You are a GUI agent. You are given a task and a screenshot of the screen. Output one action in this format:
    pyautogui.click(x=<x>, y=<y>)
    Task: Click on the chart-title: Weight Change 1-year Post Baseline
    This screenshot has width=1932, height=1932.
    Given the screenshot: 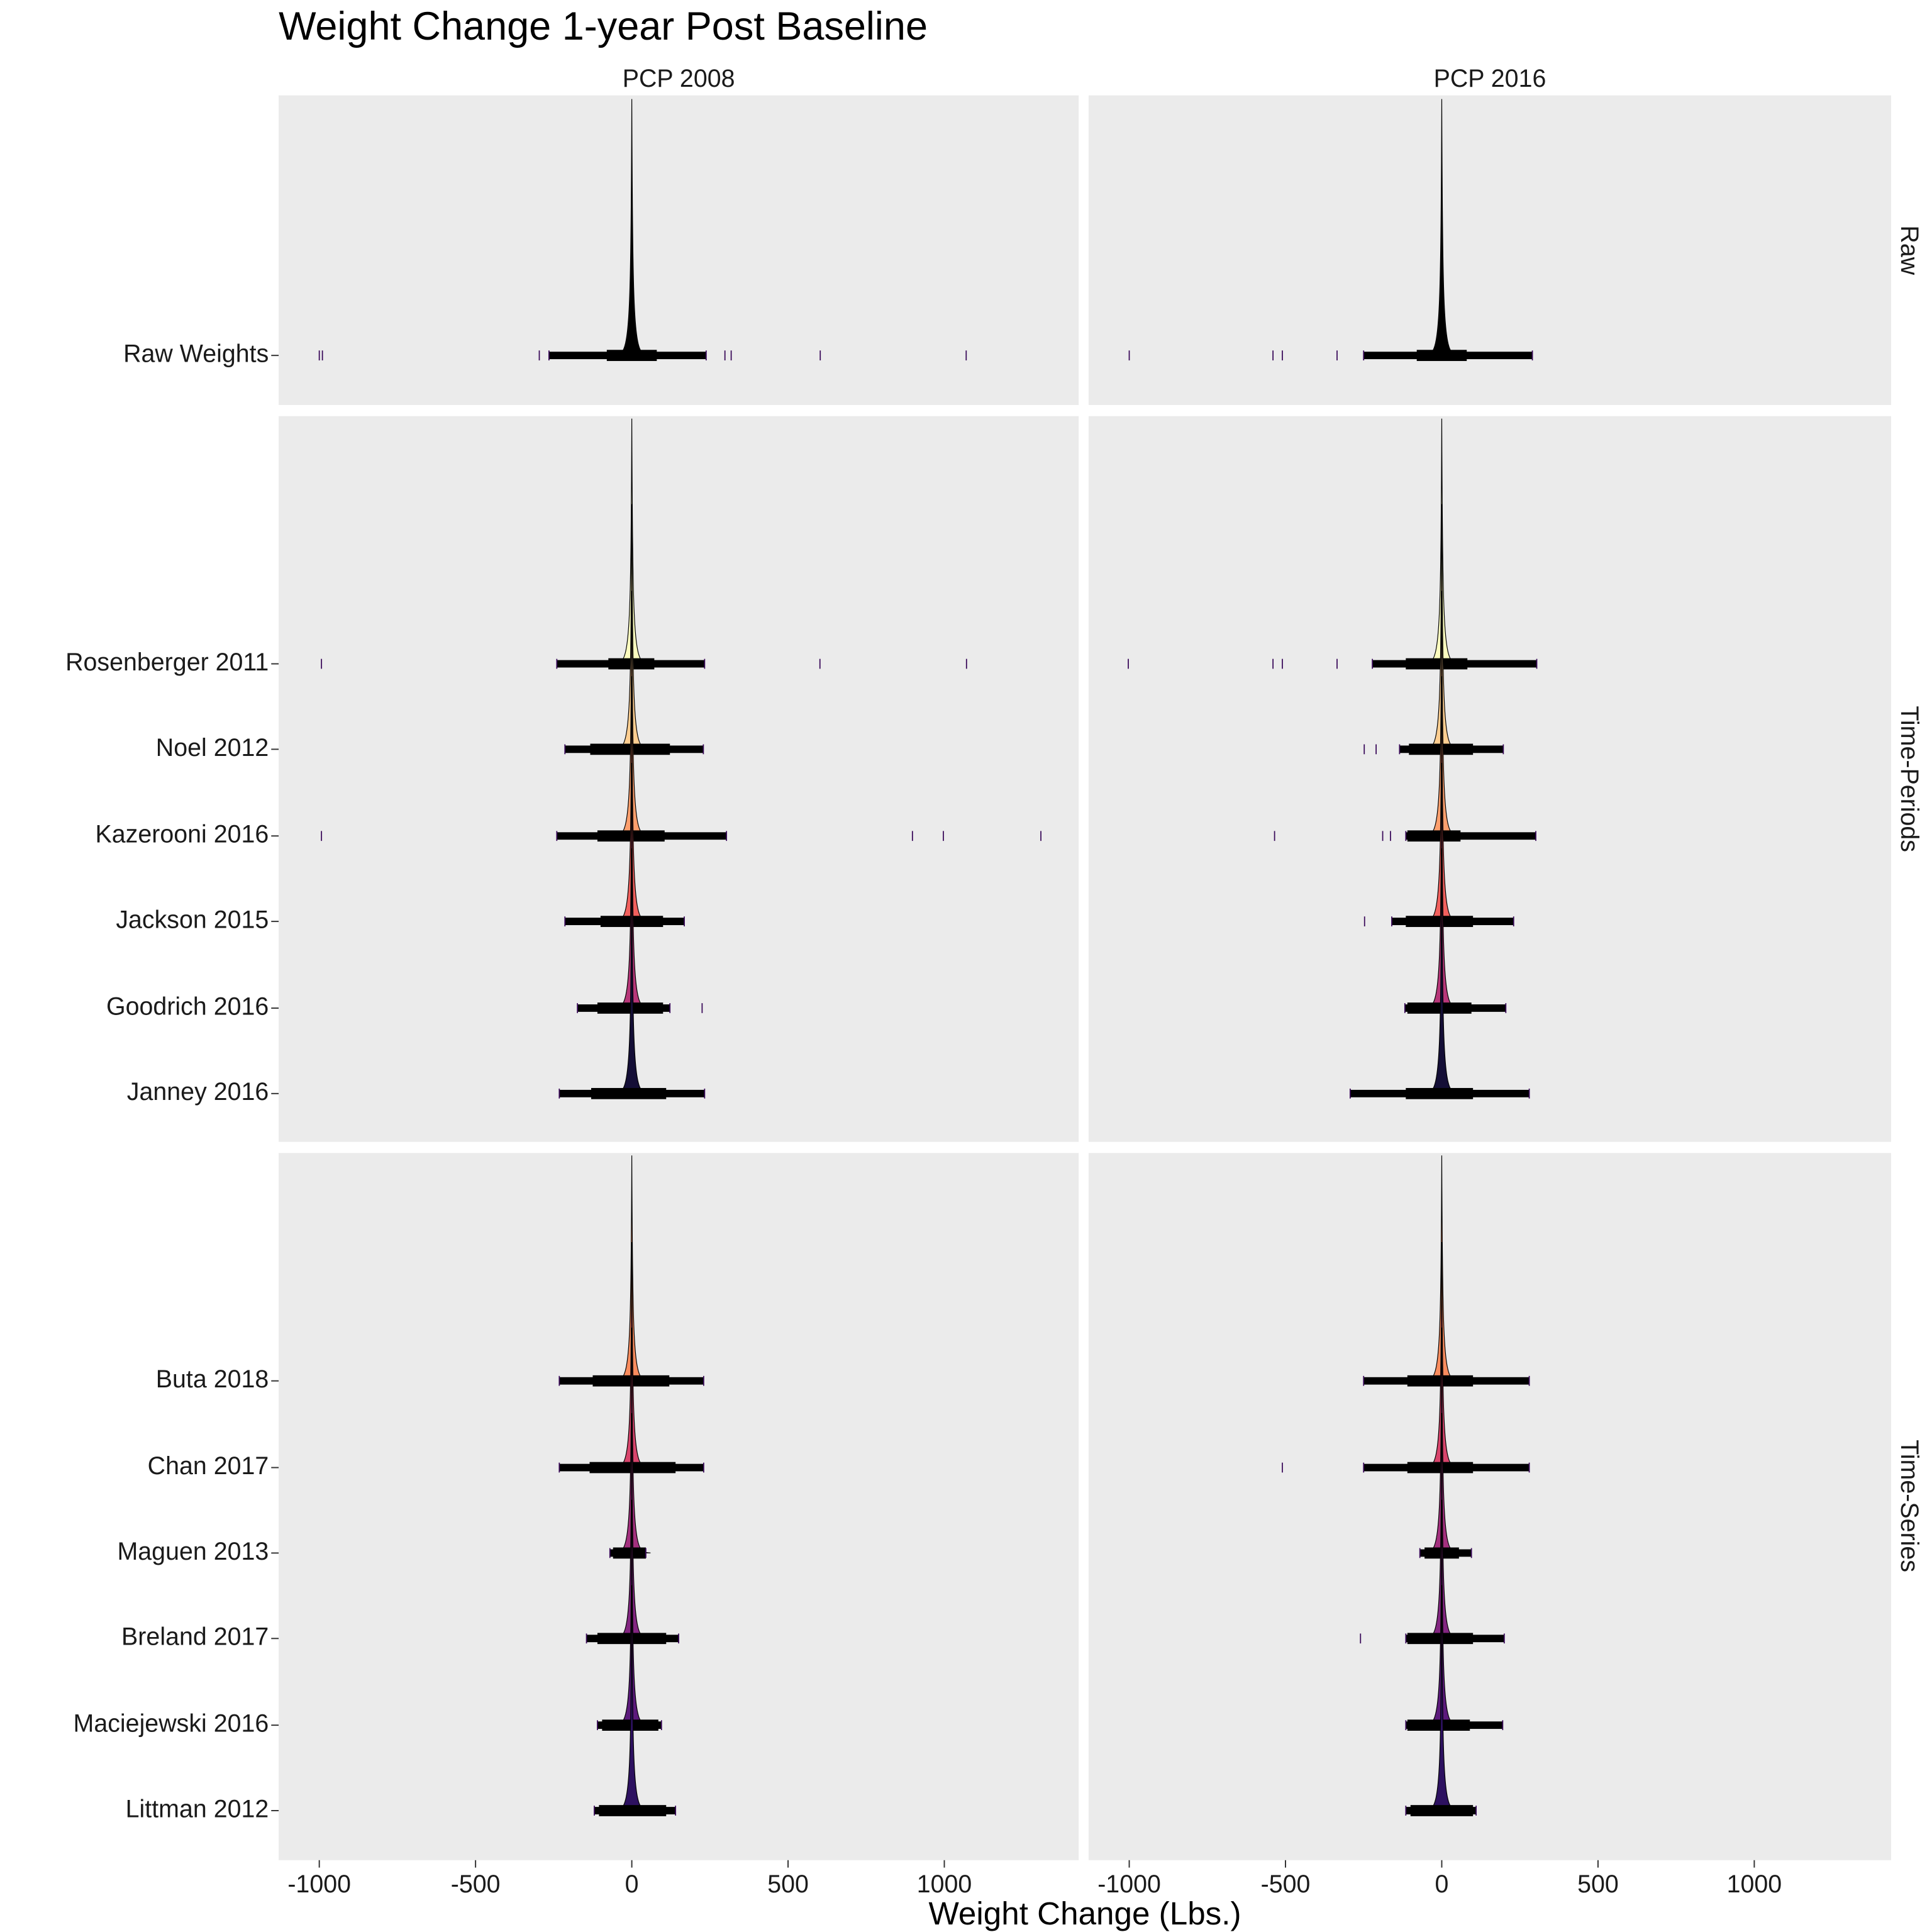 What is the action you would take?
    pyautogui.click(x=603, y=26)
    